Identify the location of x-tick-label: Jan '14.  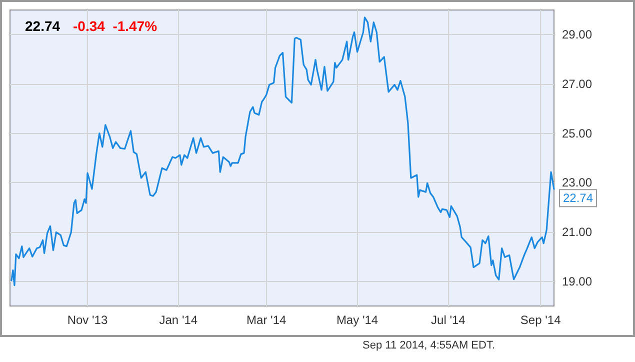
(178, 320).